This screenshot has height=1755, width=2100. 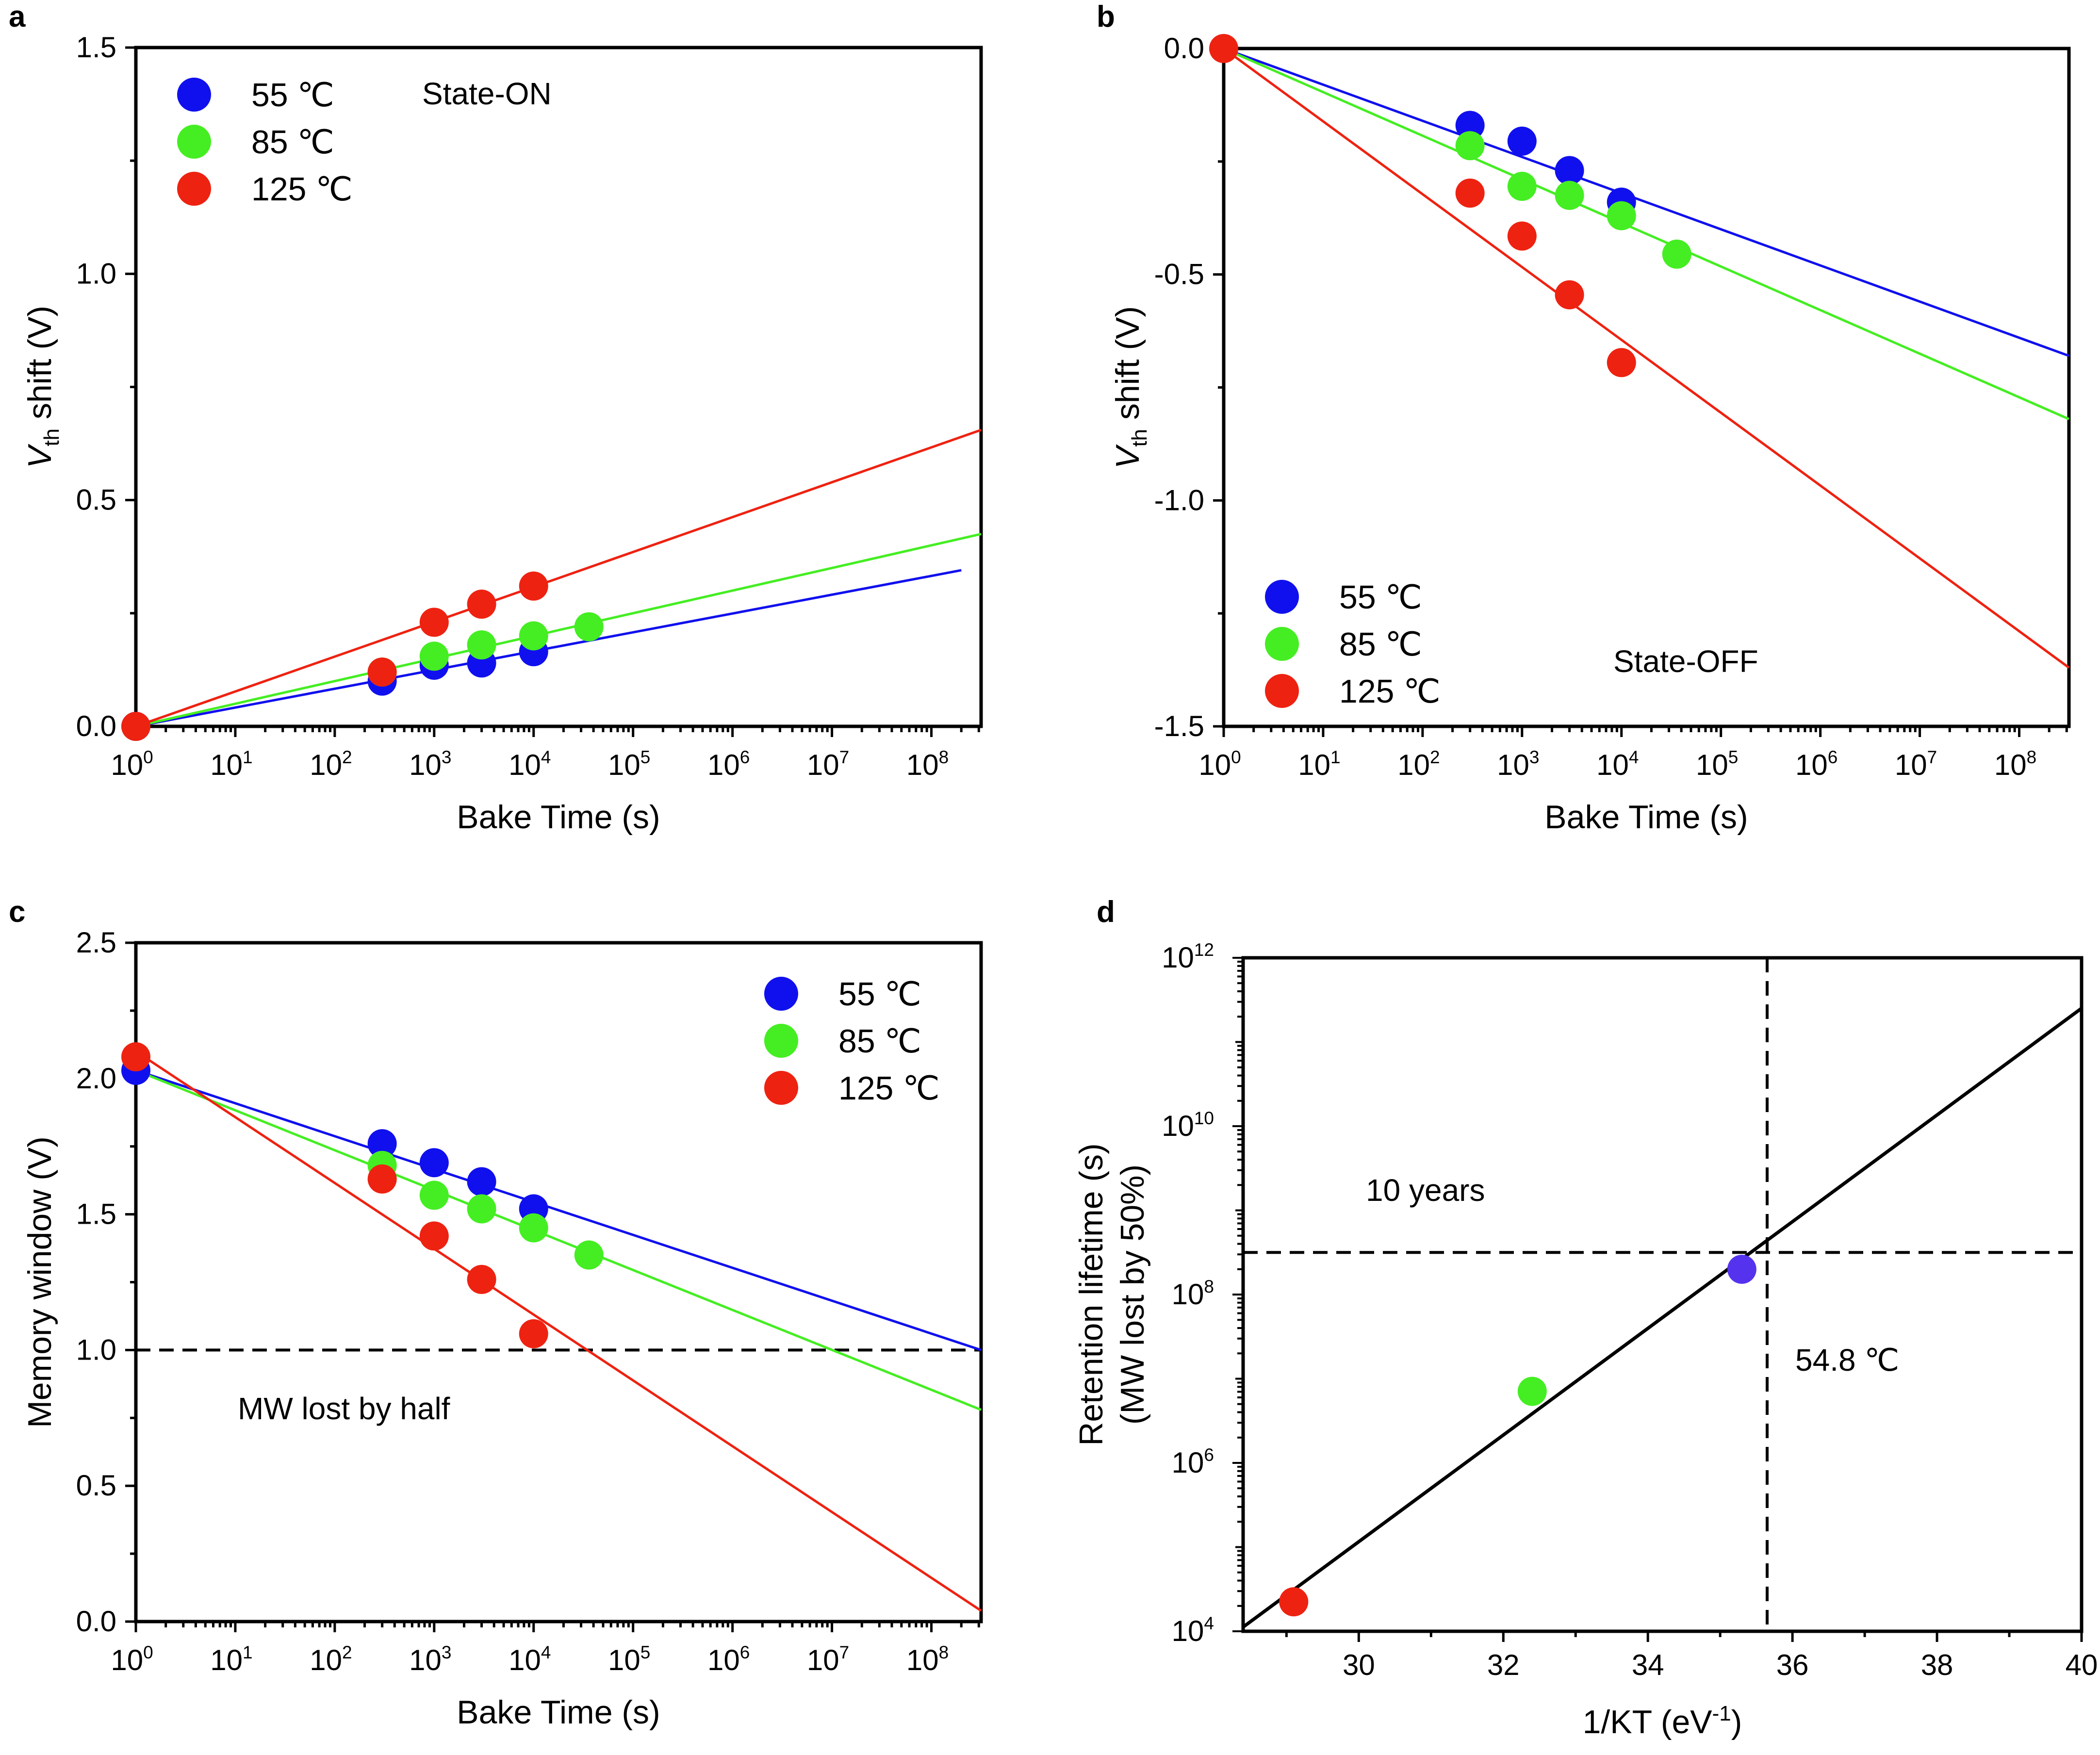 I want to click on x-axis-label: 1/KT (eV-1), so click(x=1662, y=1721).